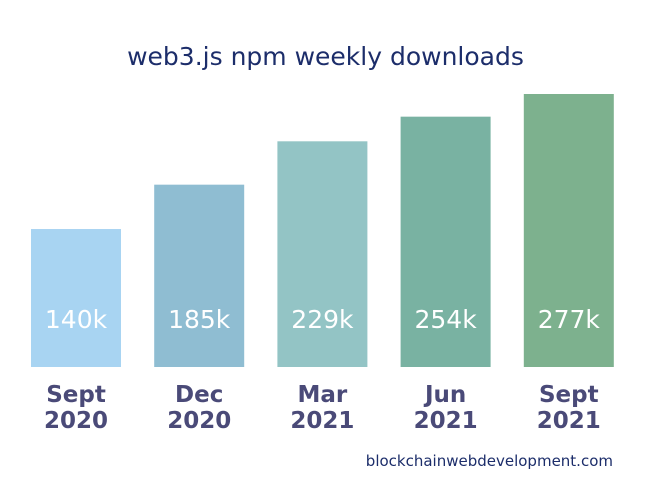  Describe the element at coordinates (76, 395) in the screenshot. I see `category-label-0-0: Sept` at that location.